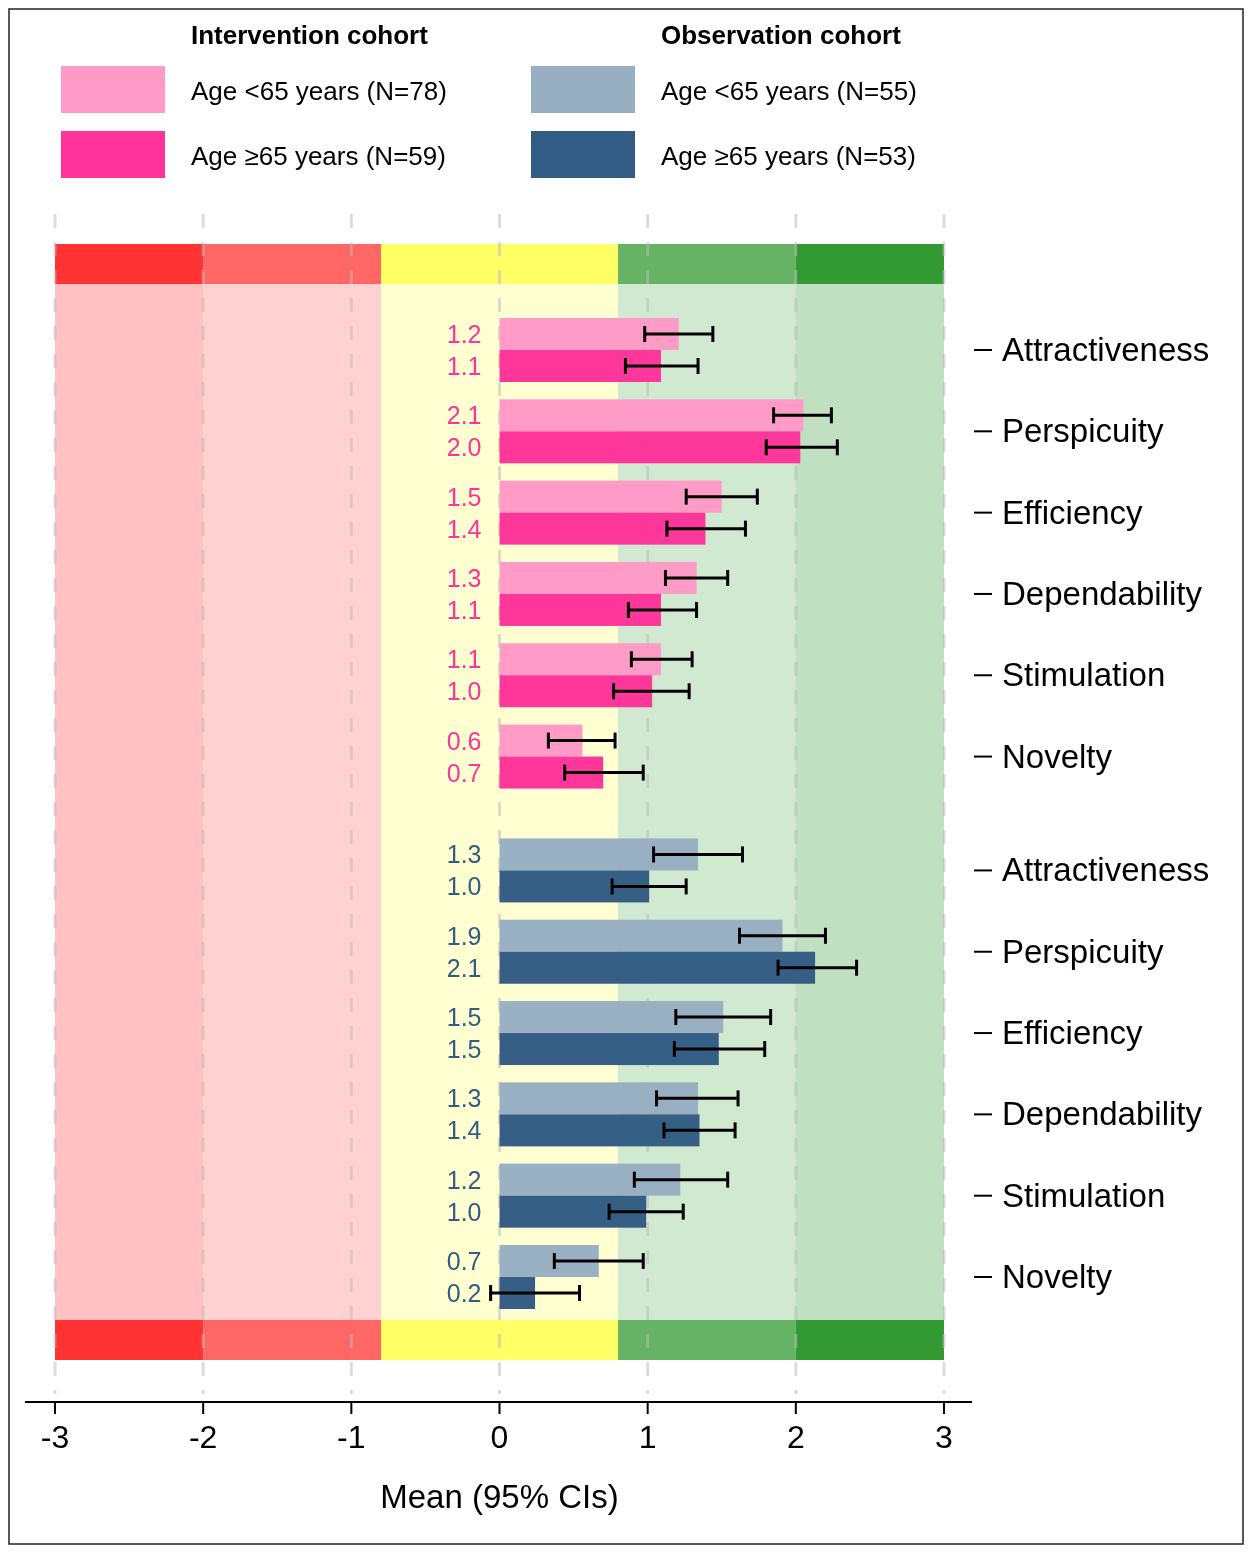 The height and width of the screenshot is (1553, 1252). Describe the element at coordinates (55, 1437) in the screenshot. I see `x-tick-label: -3` at that location.